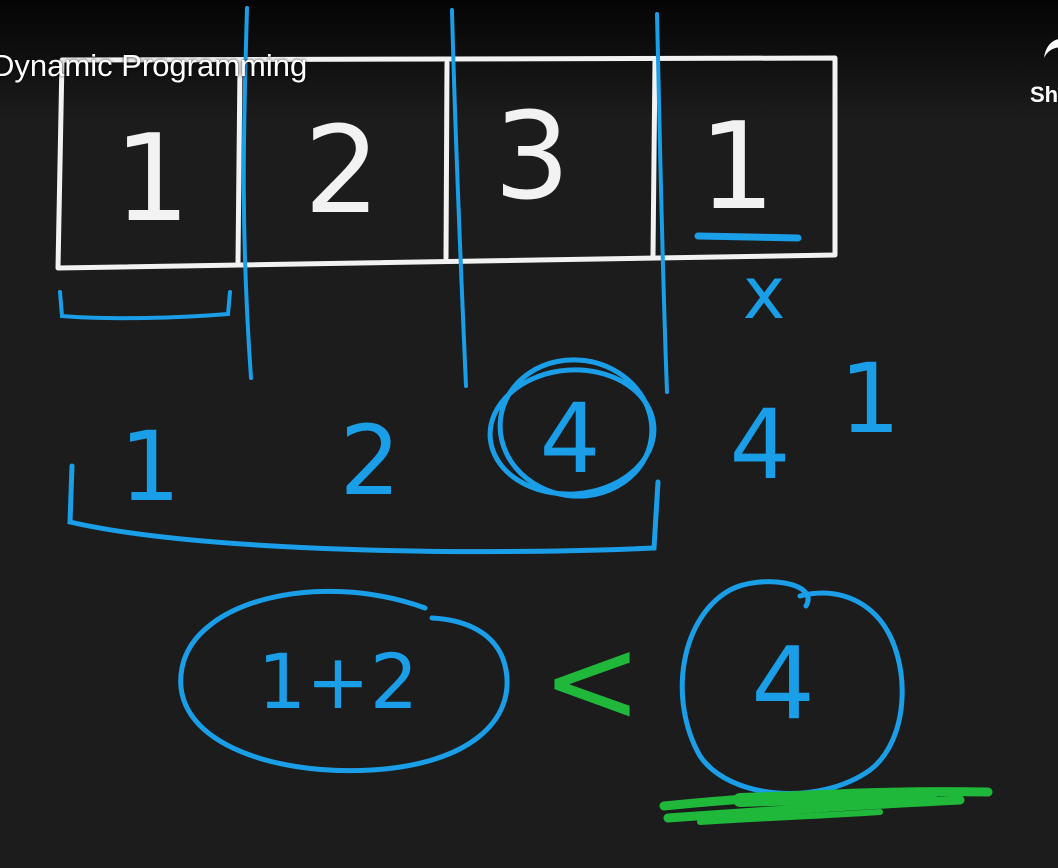  What do you see at coordinates (783, 683) in the screenshot?
I see `comparison-right-value: 4` at bounding box center [783, 683].